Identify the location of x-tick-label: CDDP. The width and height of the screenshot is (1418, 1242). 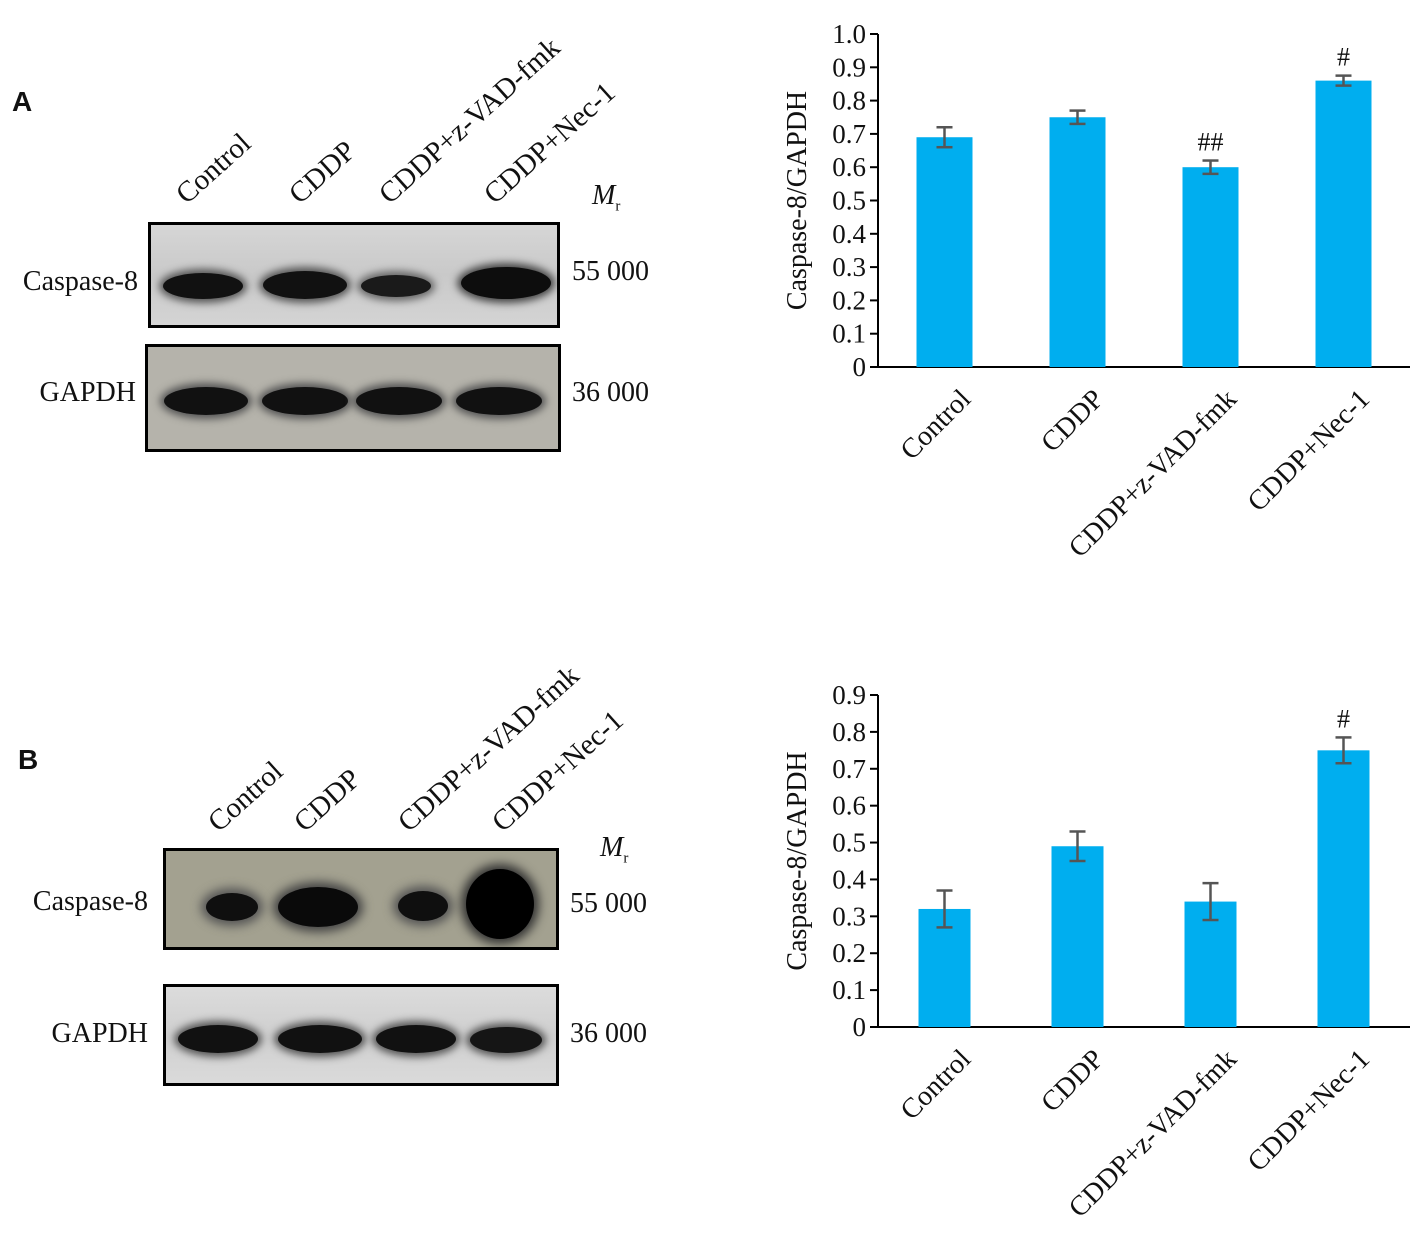
(1072, 1081).